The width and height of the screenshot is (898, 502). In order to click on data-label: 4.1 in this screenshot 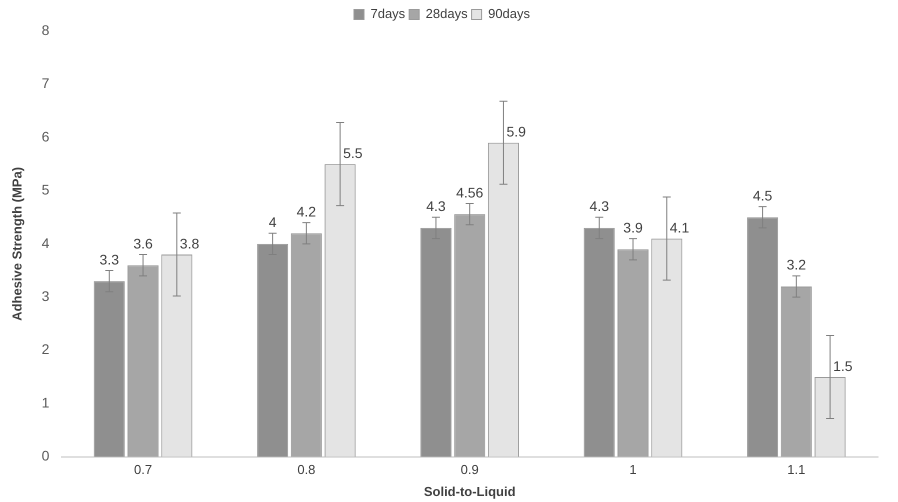, I will do `click(680, 227)`.